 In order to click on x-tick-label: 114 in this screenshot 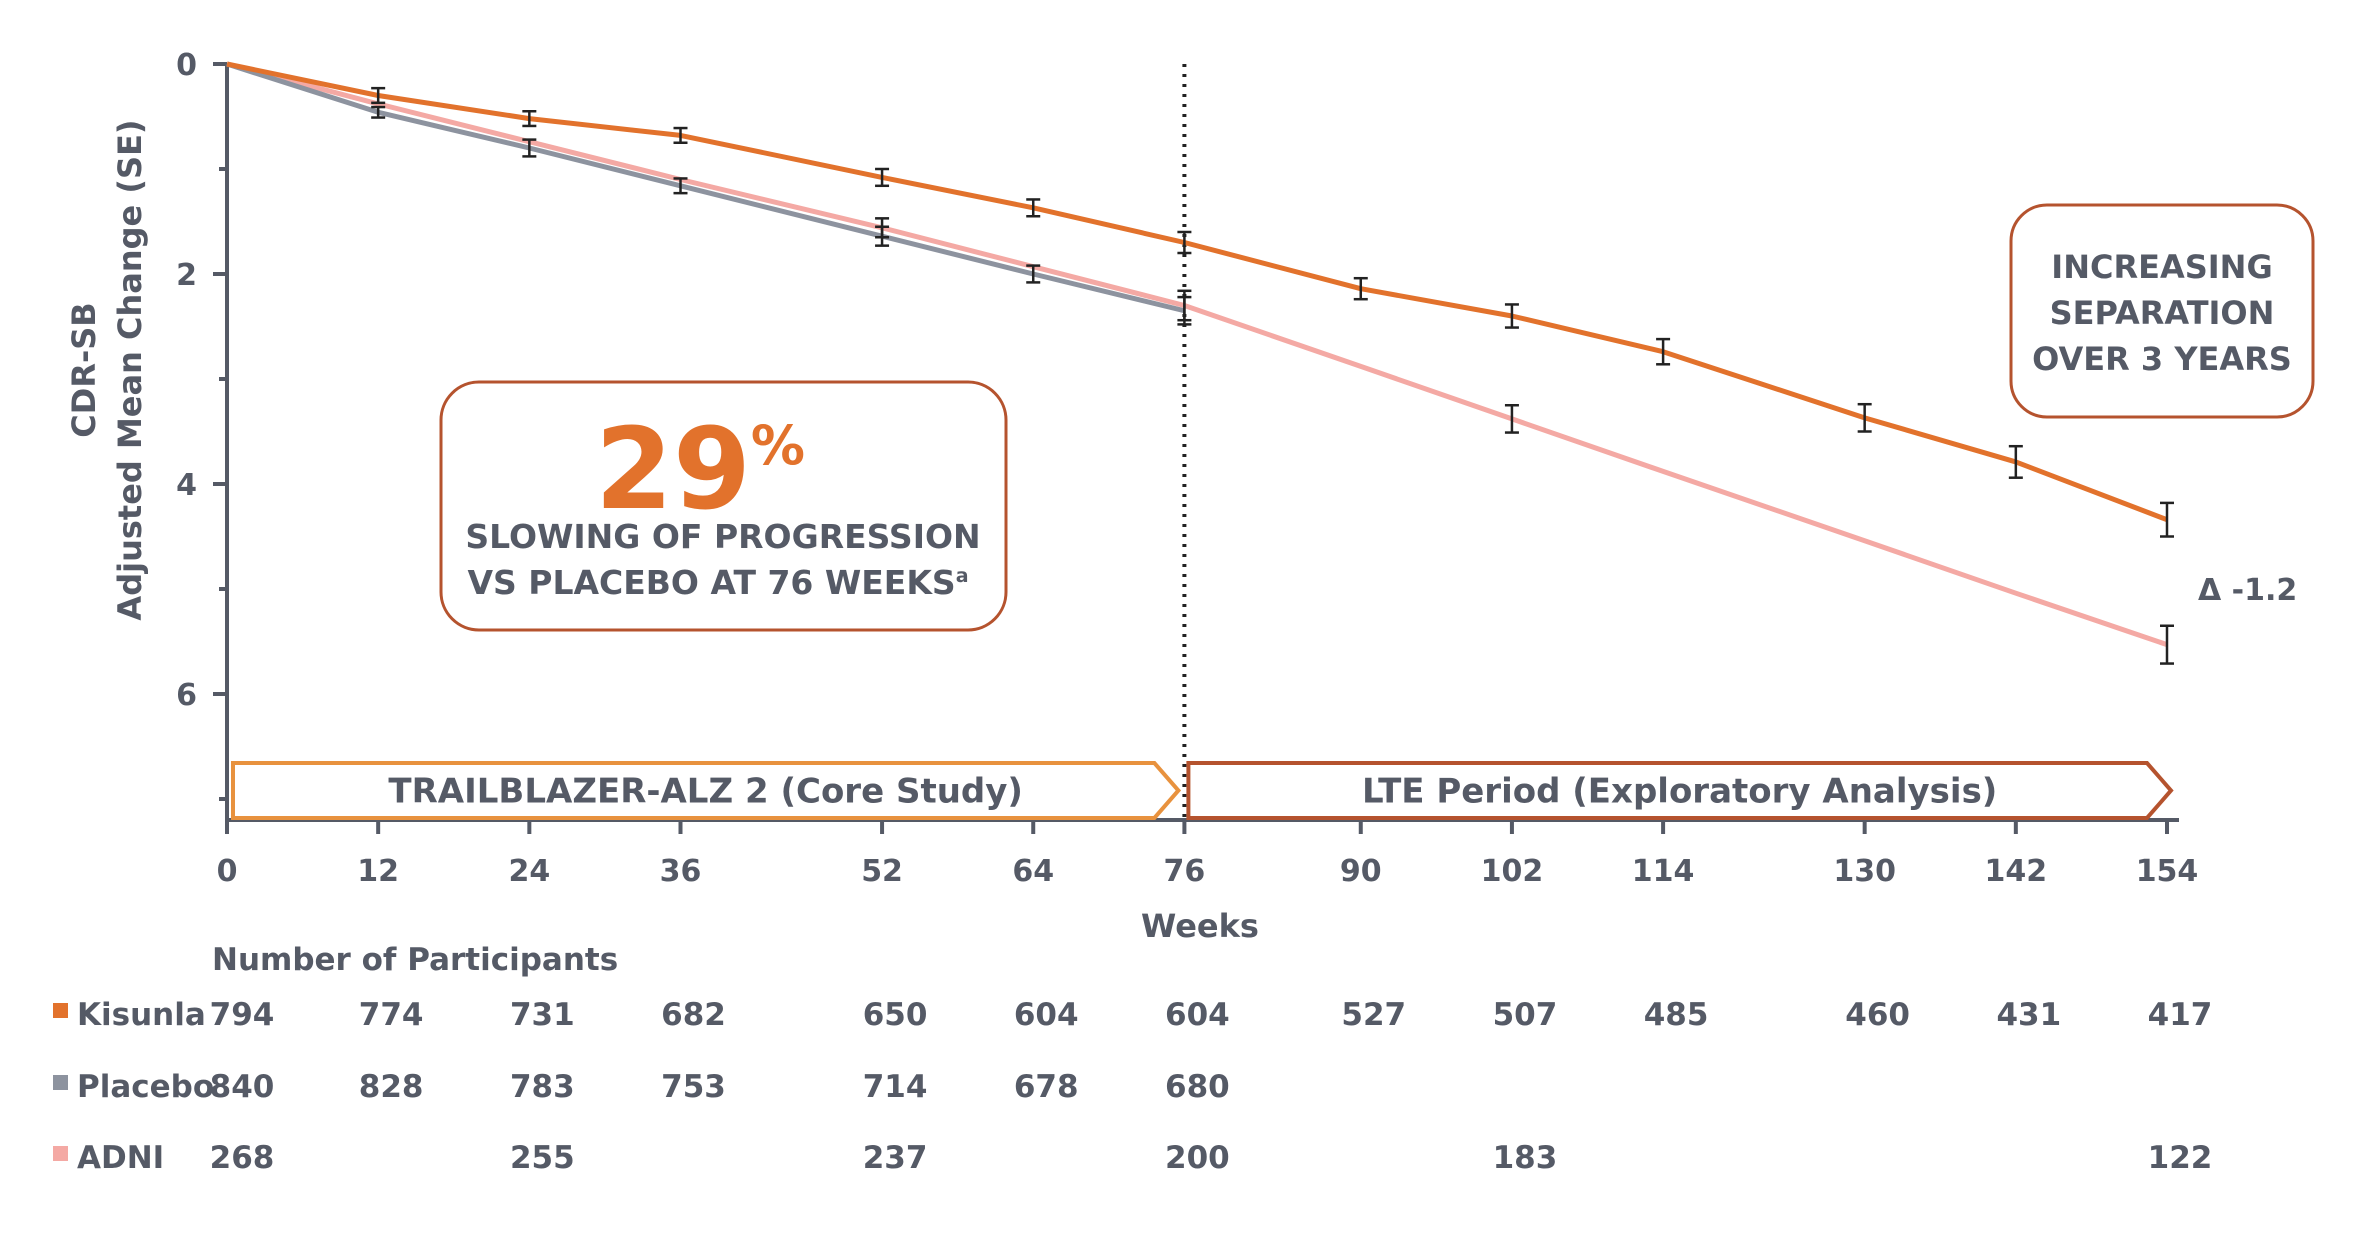, I will do `click(1663, 871)`.